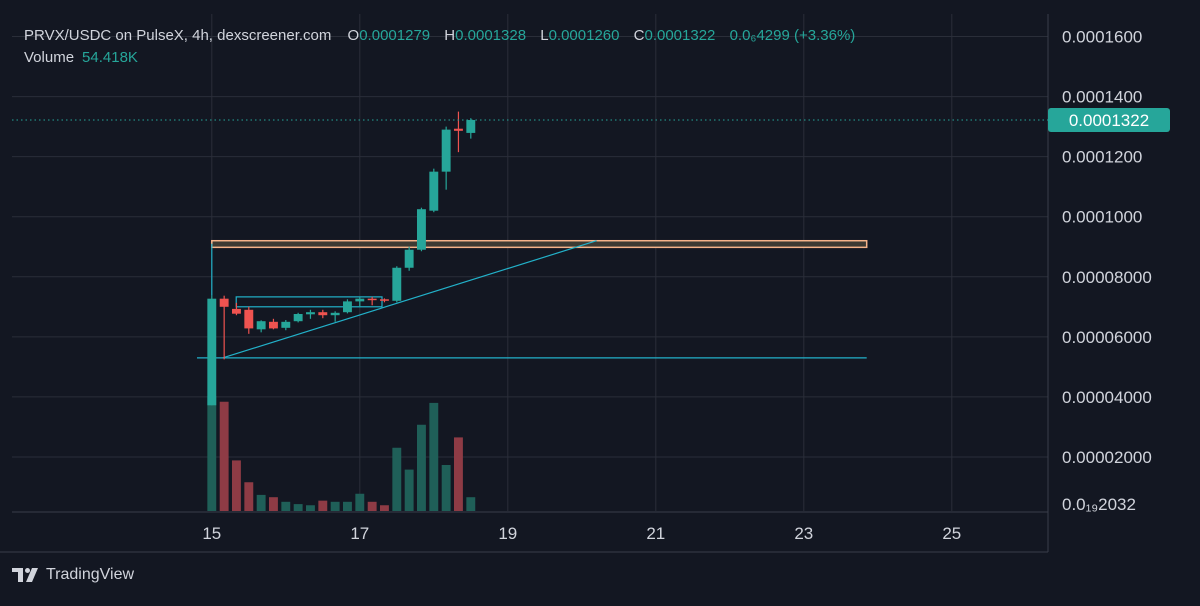  What do you see at coordinates (353, 35) in the screenshot?
I see `open-label: O` at bounding box center [353, 35].